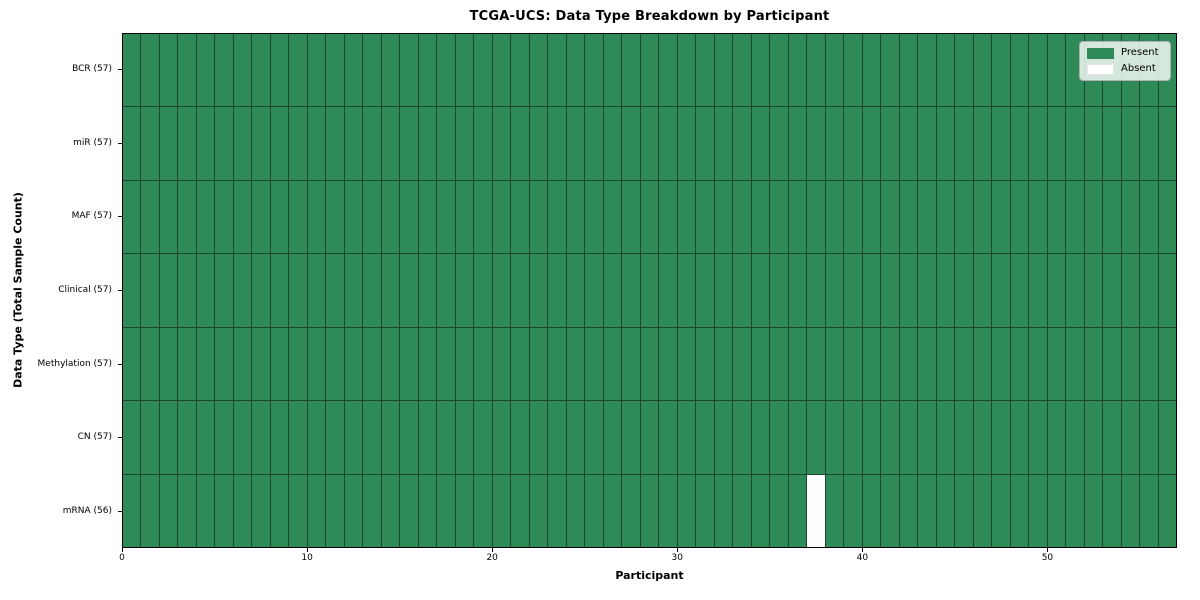  Describe the element at coordinates (649, 575) in the screenshot. I see `x-axis-label: Participant` at that location.